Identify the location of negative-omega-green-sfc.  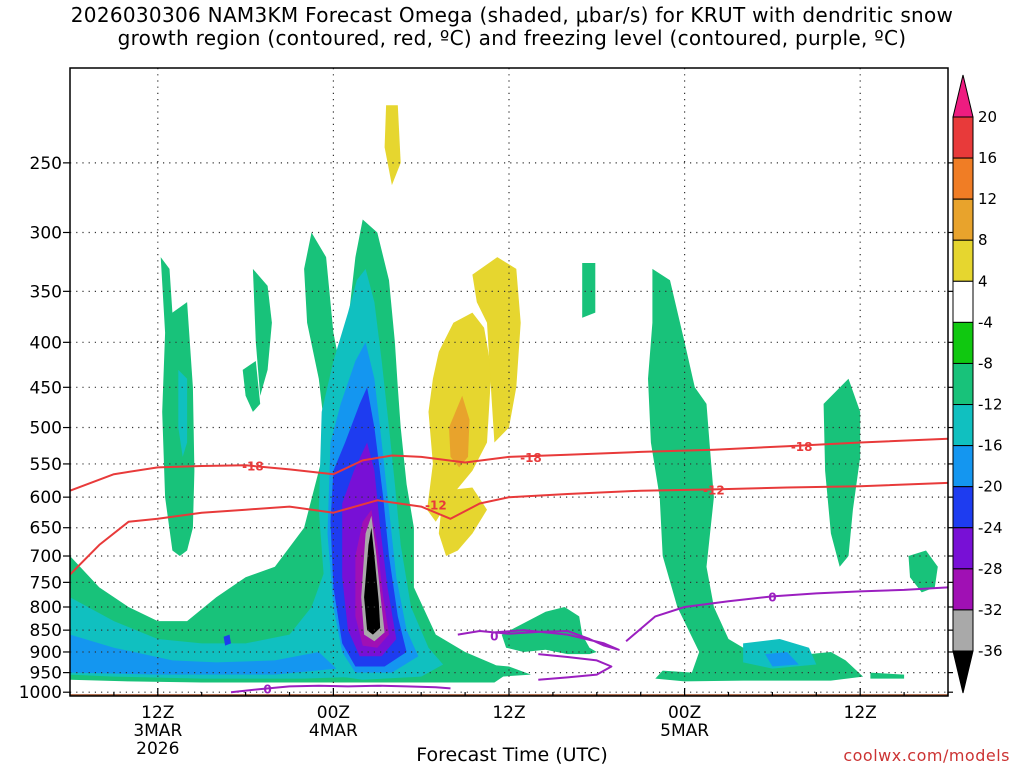
(505, 670).